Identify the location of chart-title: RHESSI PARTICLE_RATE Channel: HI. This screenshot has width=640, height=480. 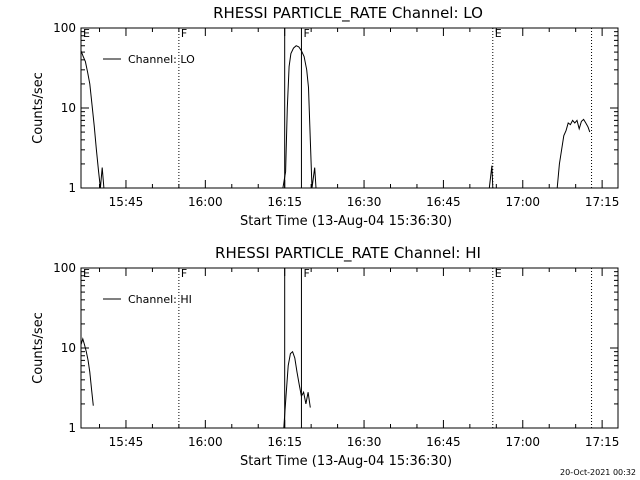
(348, 253).